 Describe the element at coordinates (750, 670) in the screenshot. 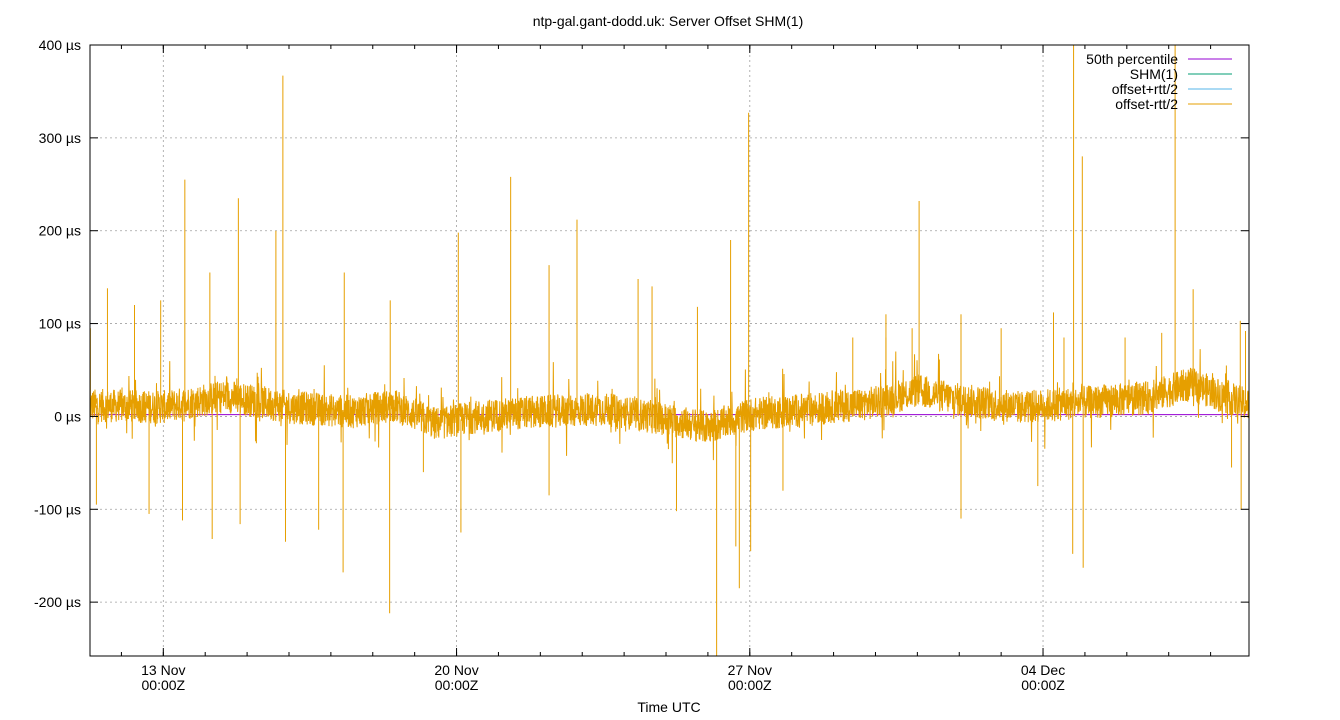

I see `x-tick-label: 27 Nov` at that location.